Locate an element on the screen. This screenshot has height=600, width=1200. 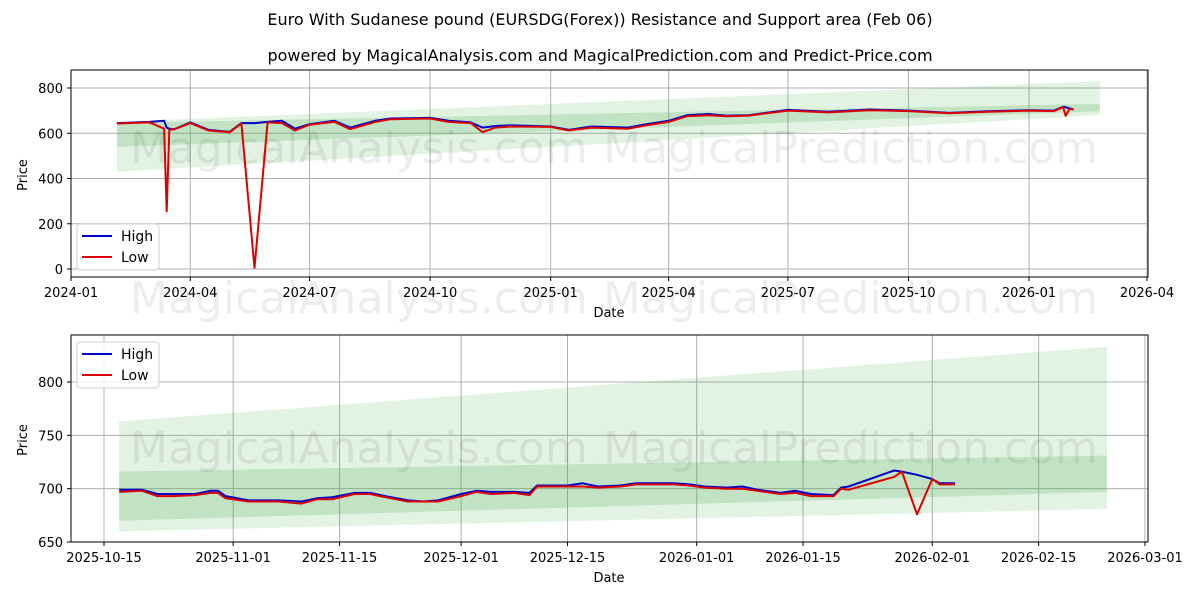
watermark-prediction-3: MagicalPrediction.com is located at coordinates (850, 448).